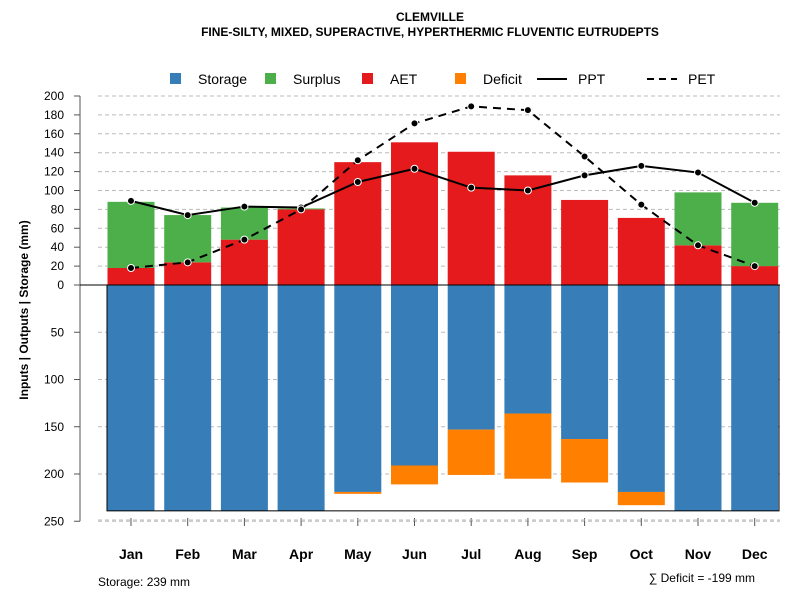  What do you see at coordinates (58, 209) in the screenshot?
I see `y-tick-label: 80` at bounding box center [58, 209].